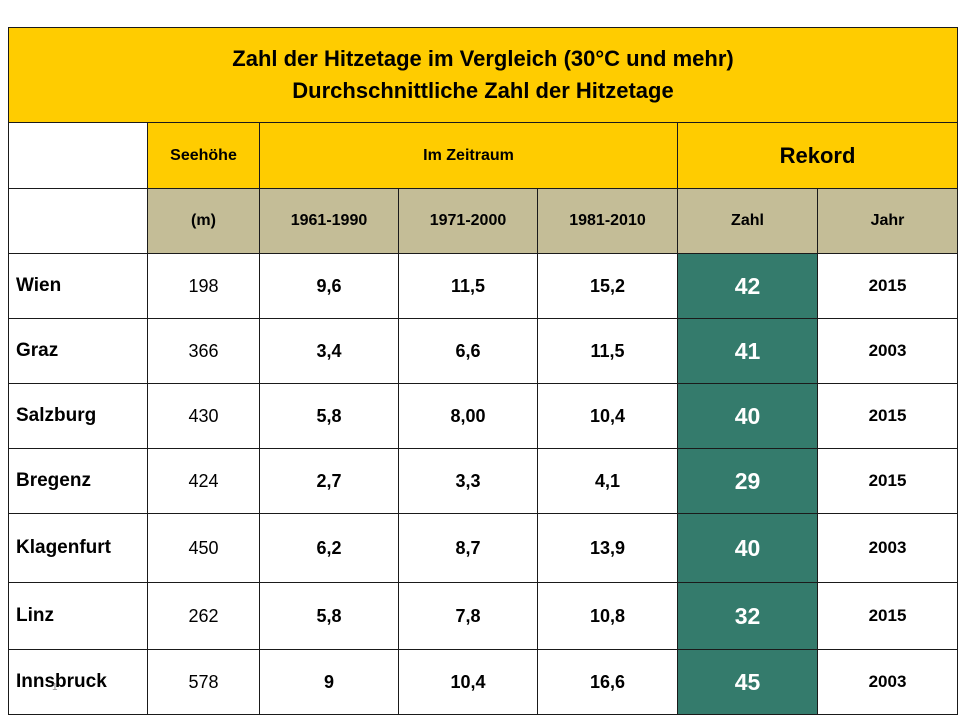 This screenshot has width=960, height=720. Describe the element at coordinates (78, 286) in the screenshot. I see `city-cell: Wien` at that location.